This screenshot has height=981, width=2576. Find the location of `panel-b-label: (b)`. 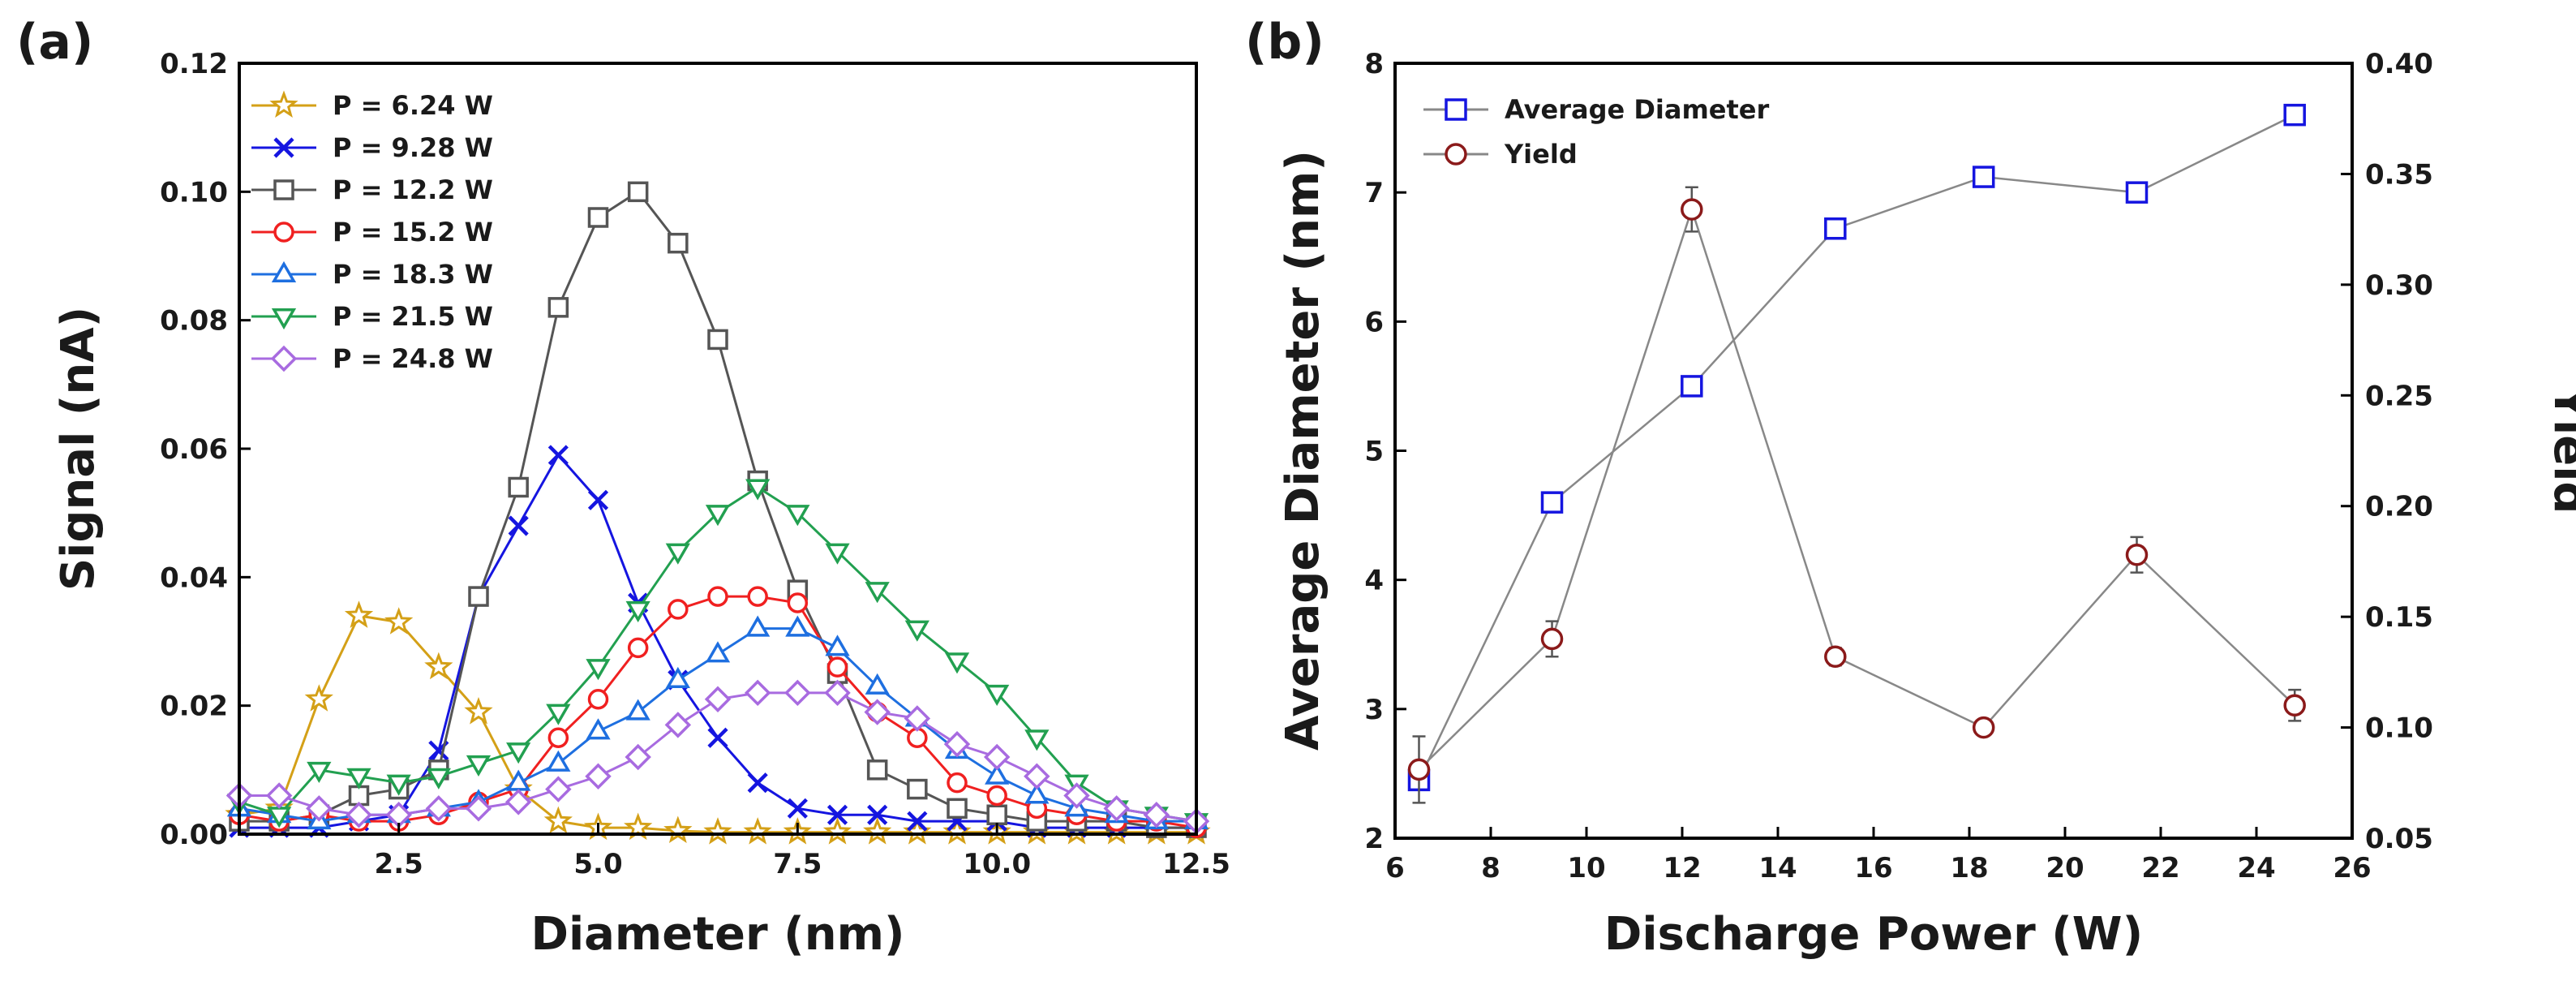

panel-b-label: (b) is located at coordinates (1284, 42).